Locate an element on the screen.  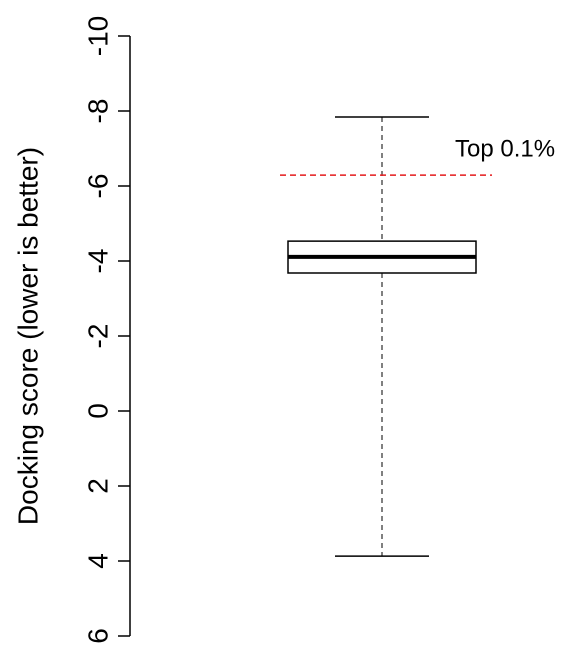
y-tick-label: -10 is located at coordinates (97, 36).